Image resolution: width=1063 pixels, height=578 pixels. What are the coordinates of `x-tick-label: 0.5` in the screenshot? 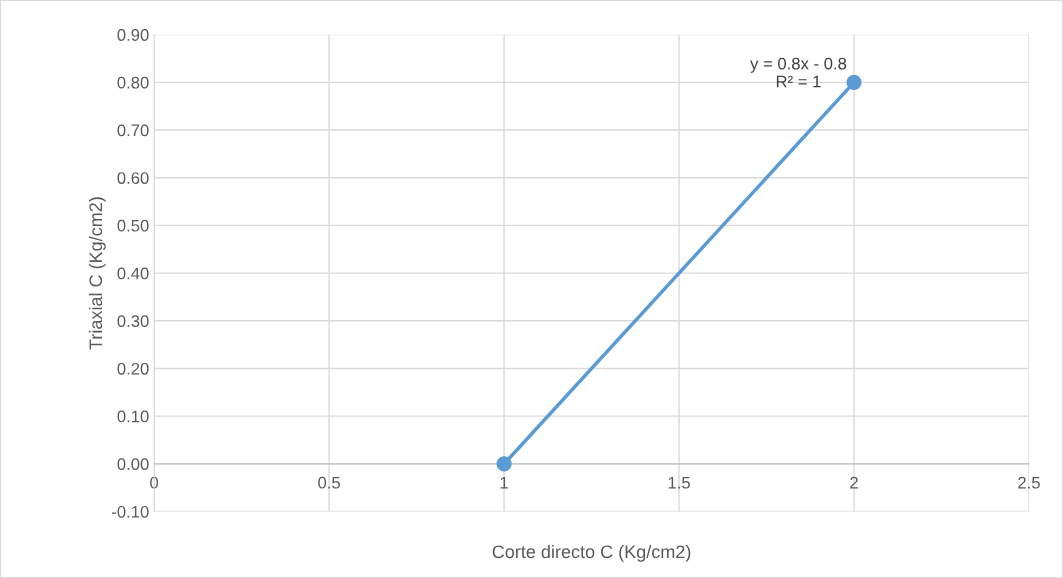 It's located at (329, 482).